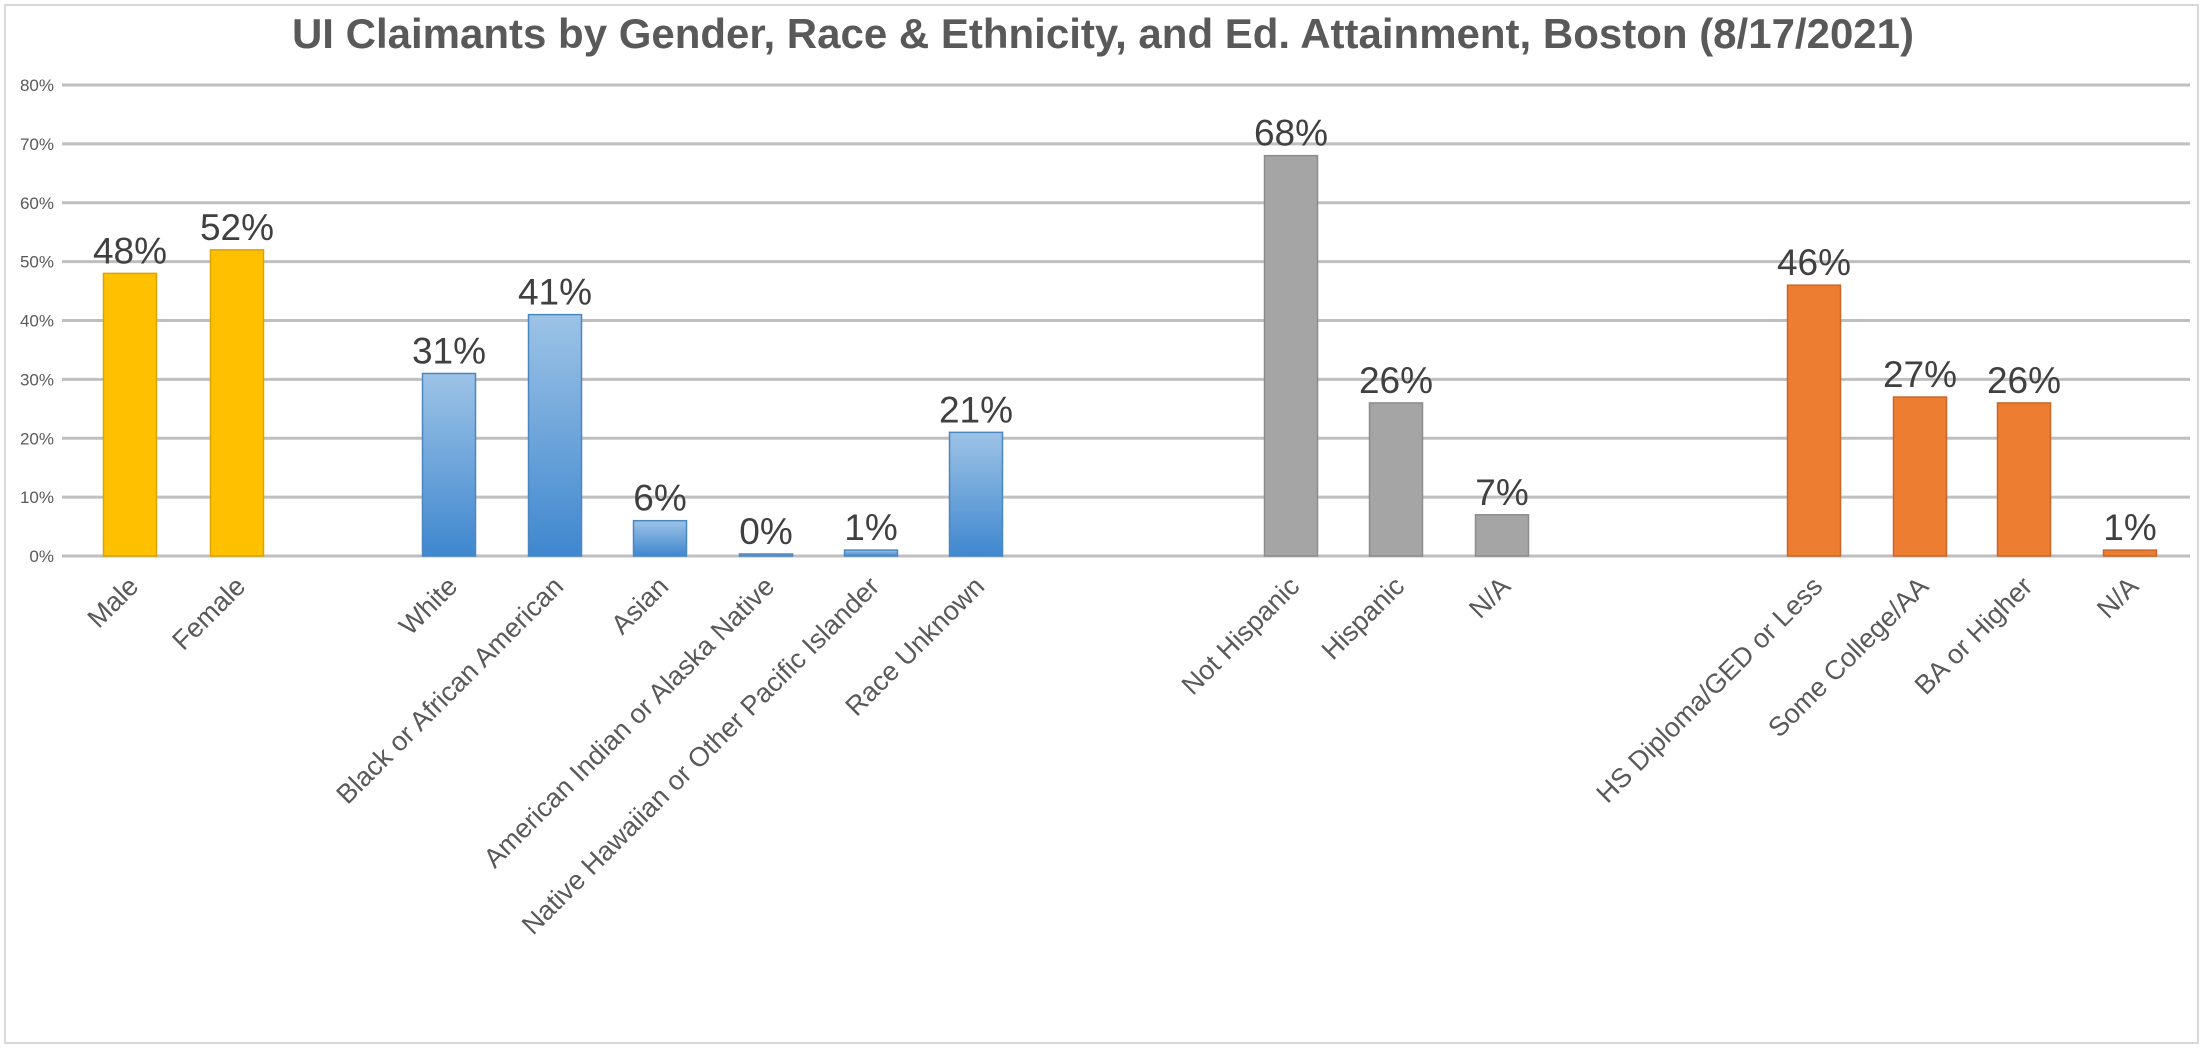  Describe the element at coordinates (659, 498) in the screenshot. I see `data-label: 6%` at that location.